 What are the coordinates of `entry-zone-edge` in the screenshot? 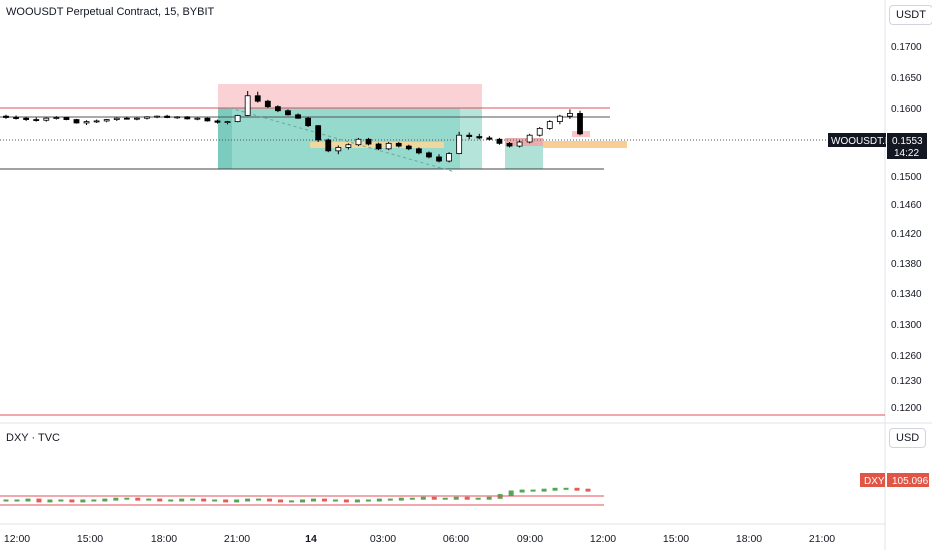 It's located at (225, 138).